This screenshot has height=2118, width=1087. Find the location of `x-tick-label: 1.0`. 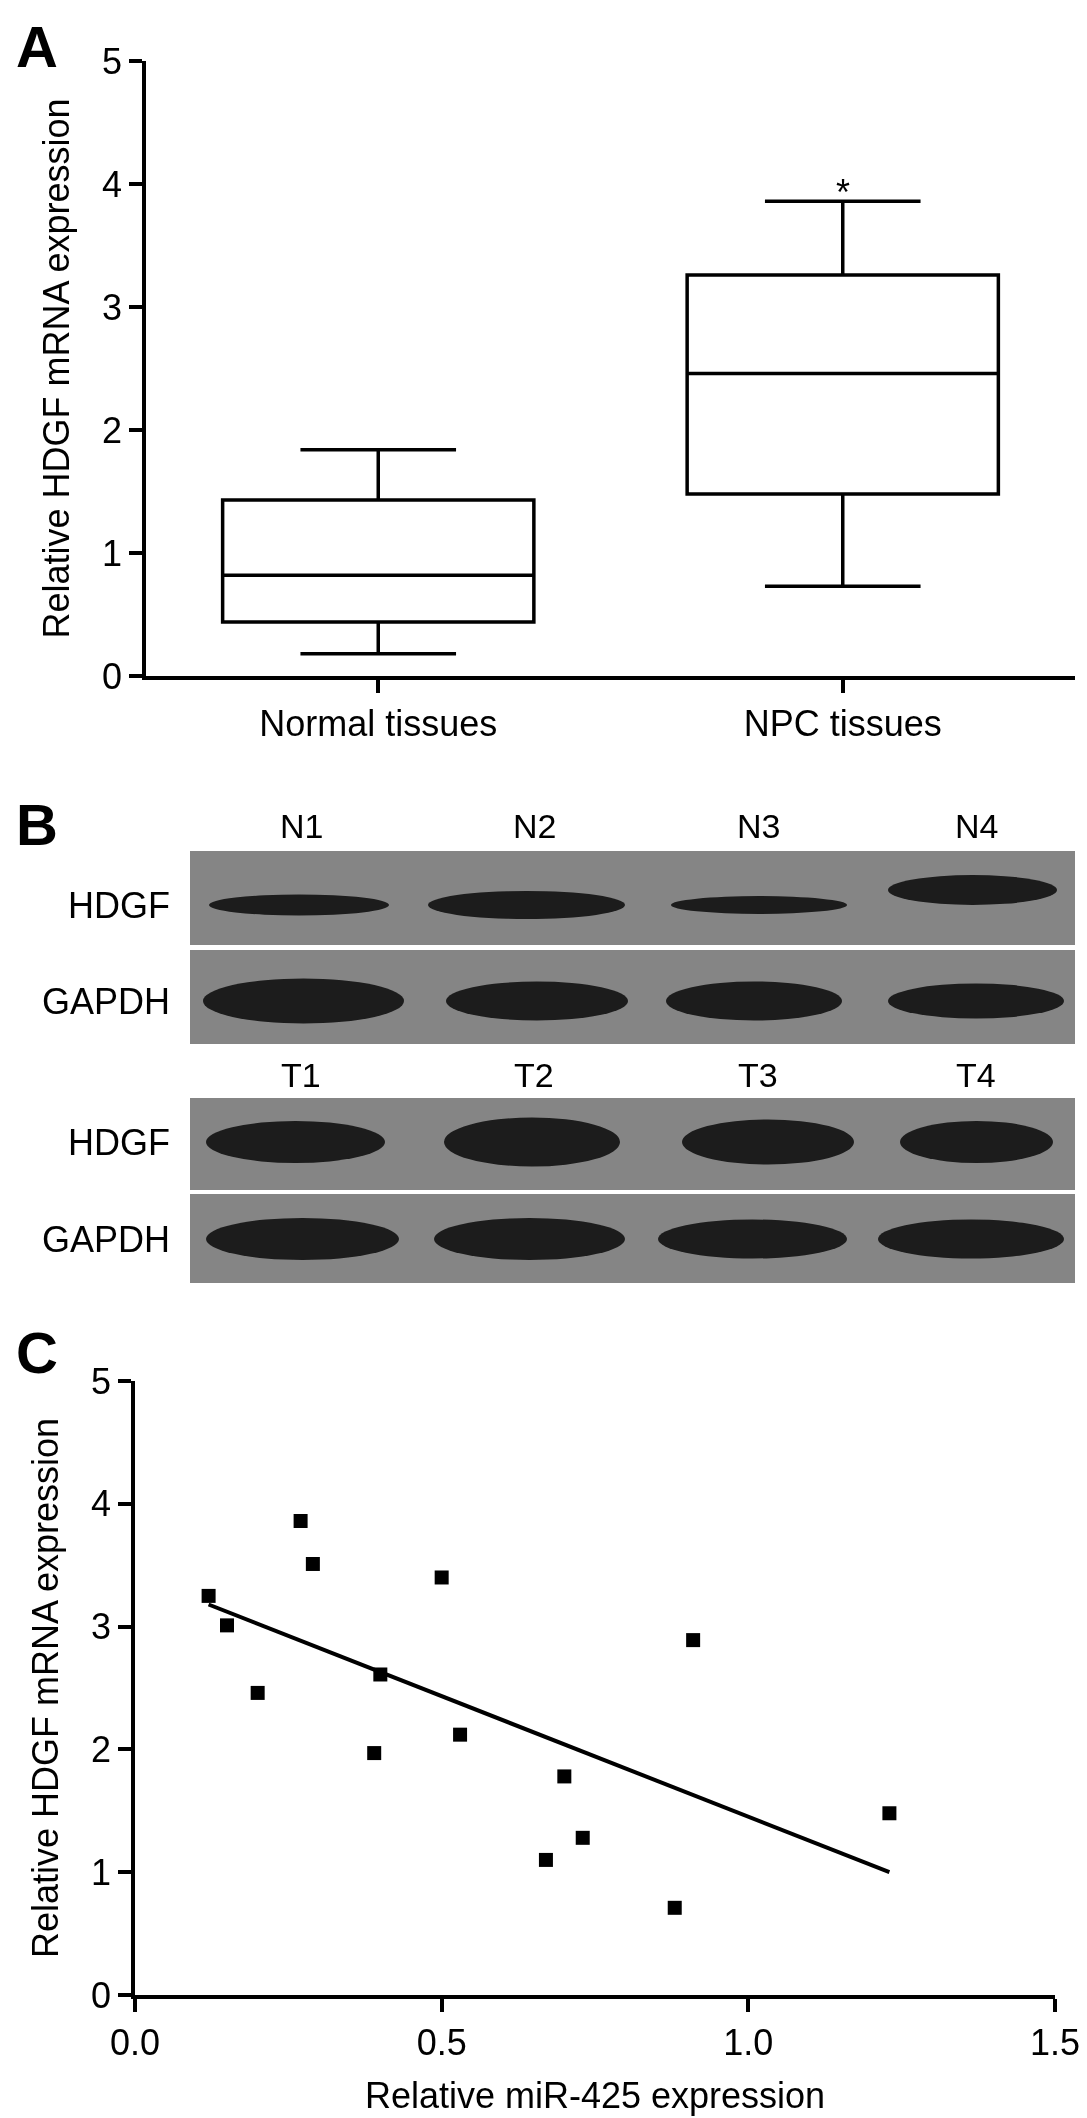

x-tick-label: 1.0 is located at coordinates (748, 2042).